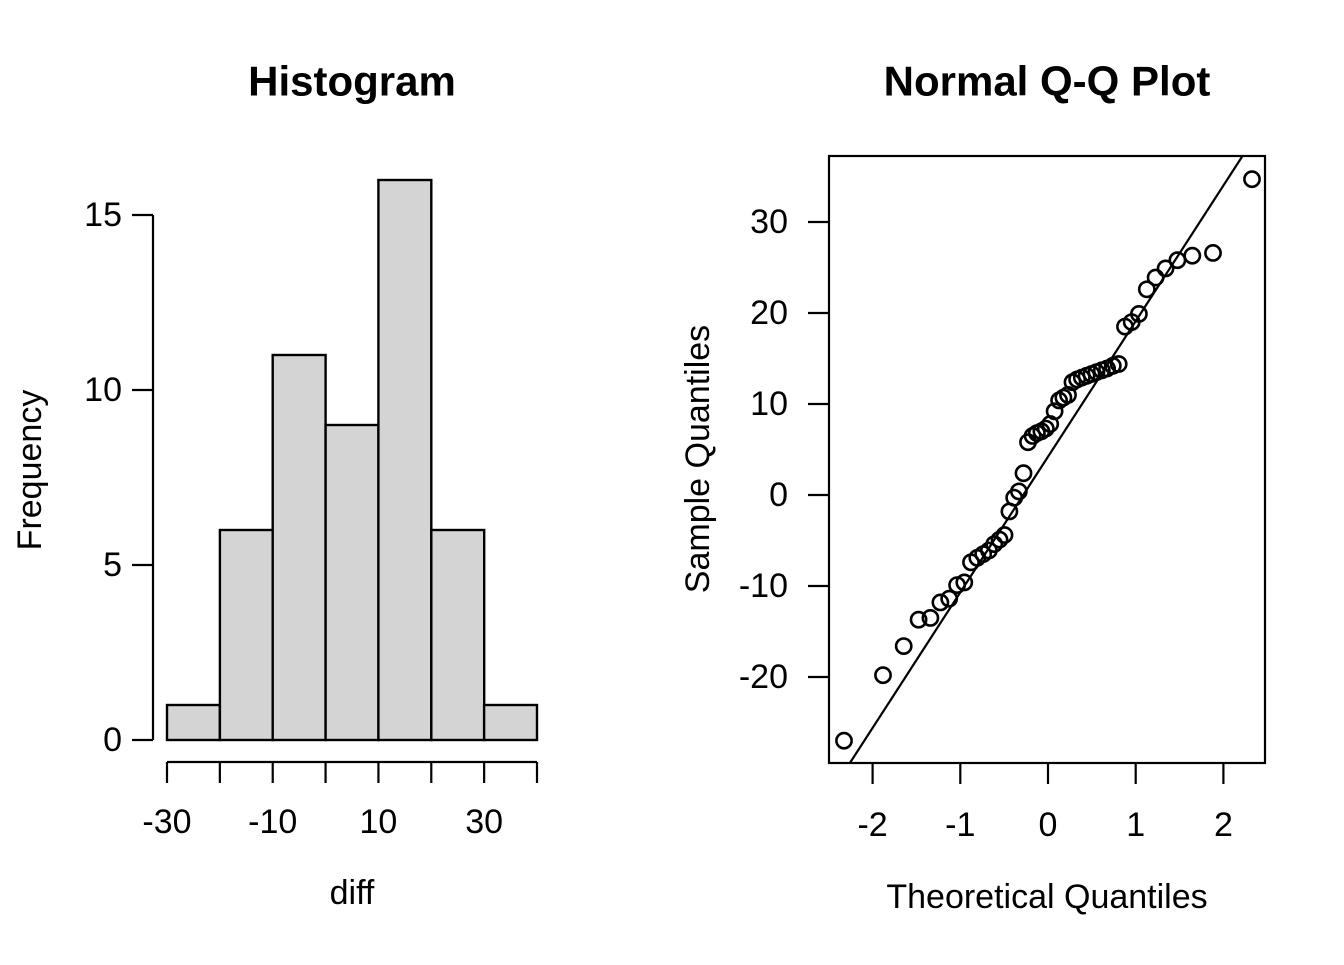  What do you see at coordinates (1046, 897) in the screenshot?
I see `qq-x-axis-title: Theoretical Quantiles` at bounding box center [1046, 897].